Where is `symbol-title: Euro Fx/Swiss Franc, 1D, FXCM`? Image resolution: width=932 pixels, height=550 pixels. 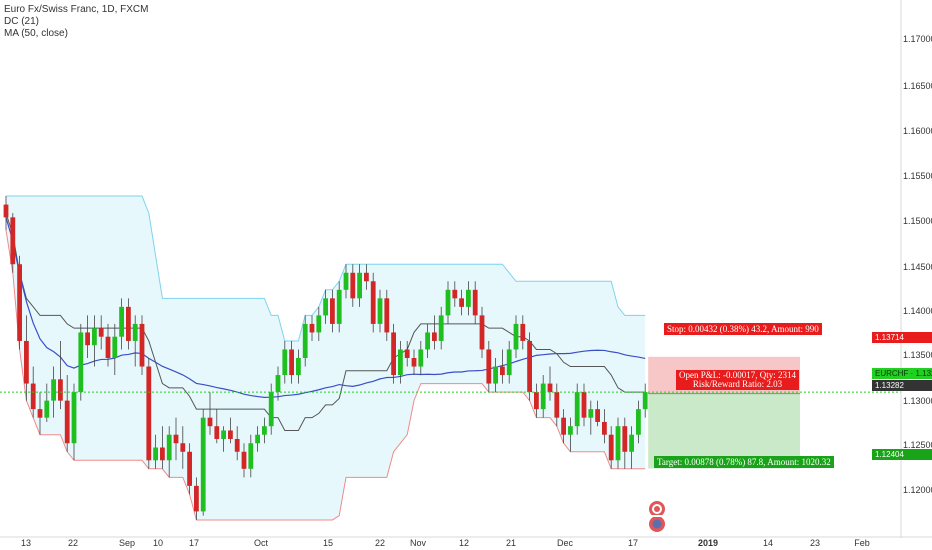
symbol-title: Euro Fx/Swiss Franc, 1D, FXCM is located at coordinates (76, 9).